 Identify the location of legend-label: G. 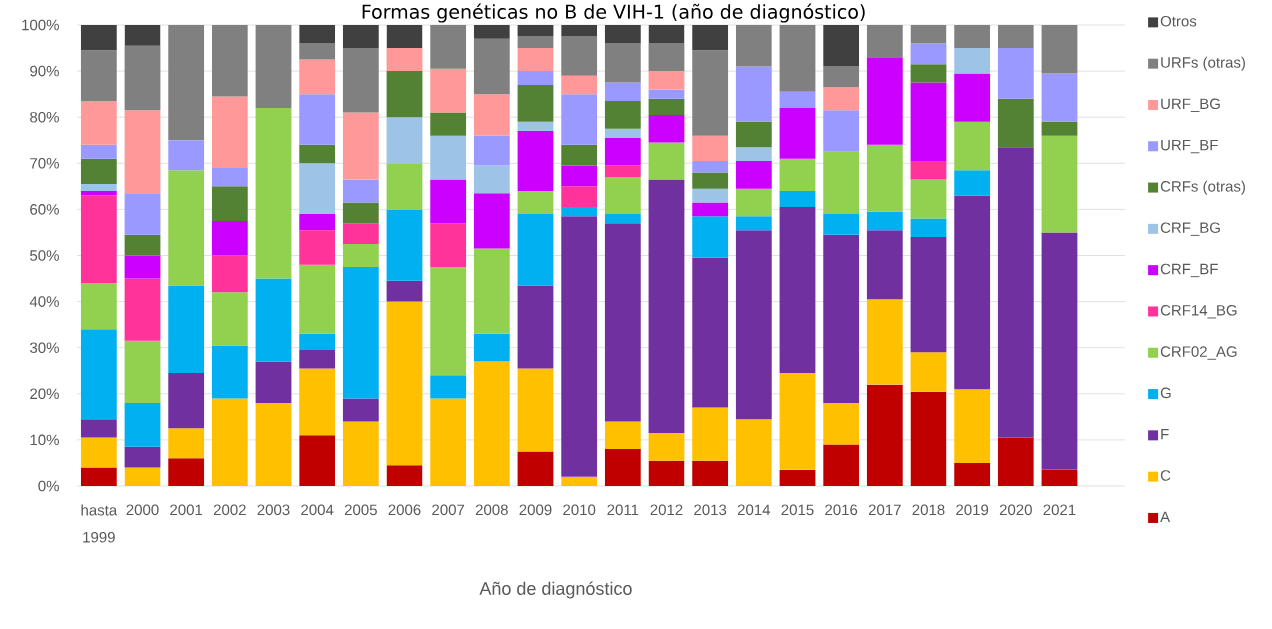
(1165, 393).